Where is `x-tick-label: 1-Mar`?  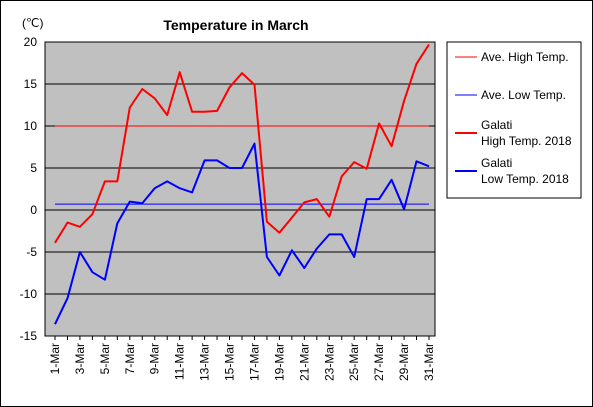
x-tick-label: 1-Mar is located at coordinates (55, 358).